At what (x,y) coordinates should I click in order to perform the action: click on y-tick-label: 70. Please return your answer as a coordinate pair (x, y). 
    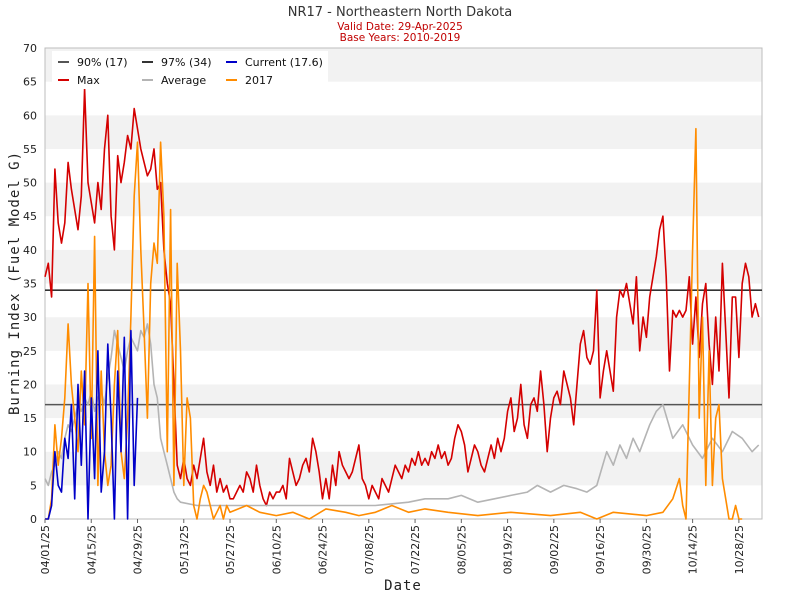
    Looking at the image, I should click on (30, 48).